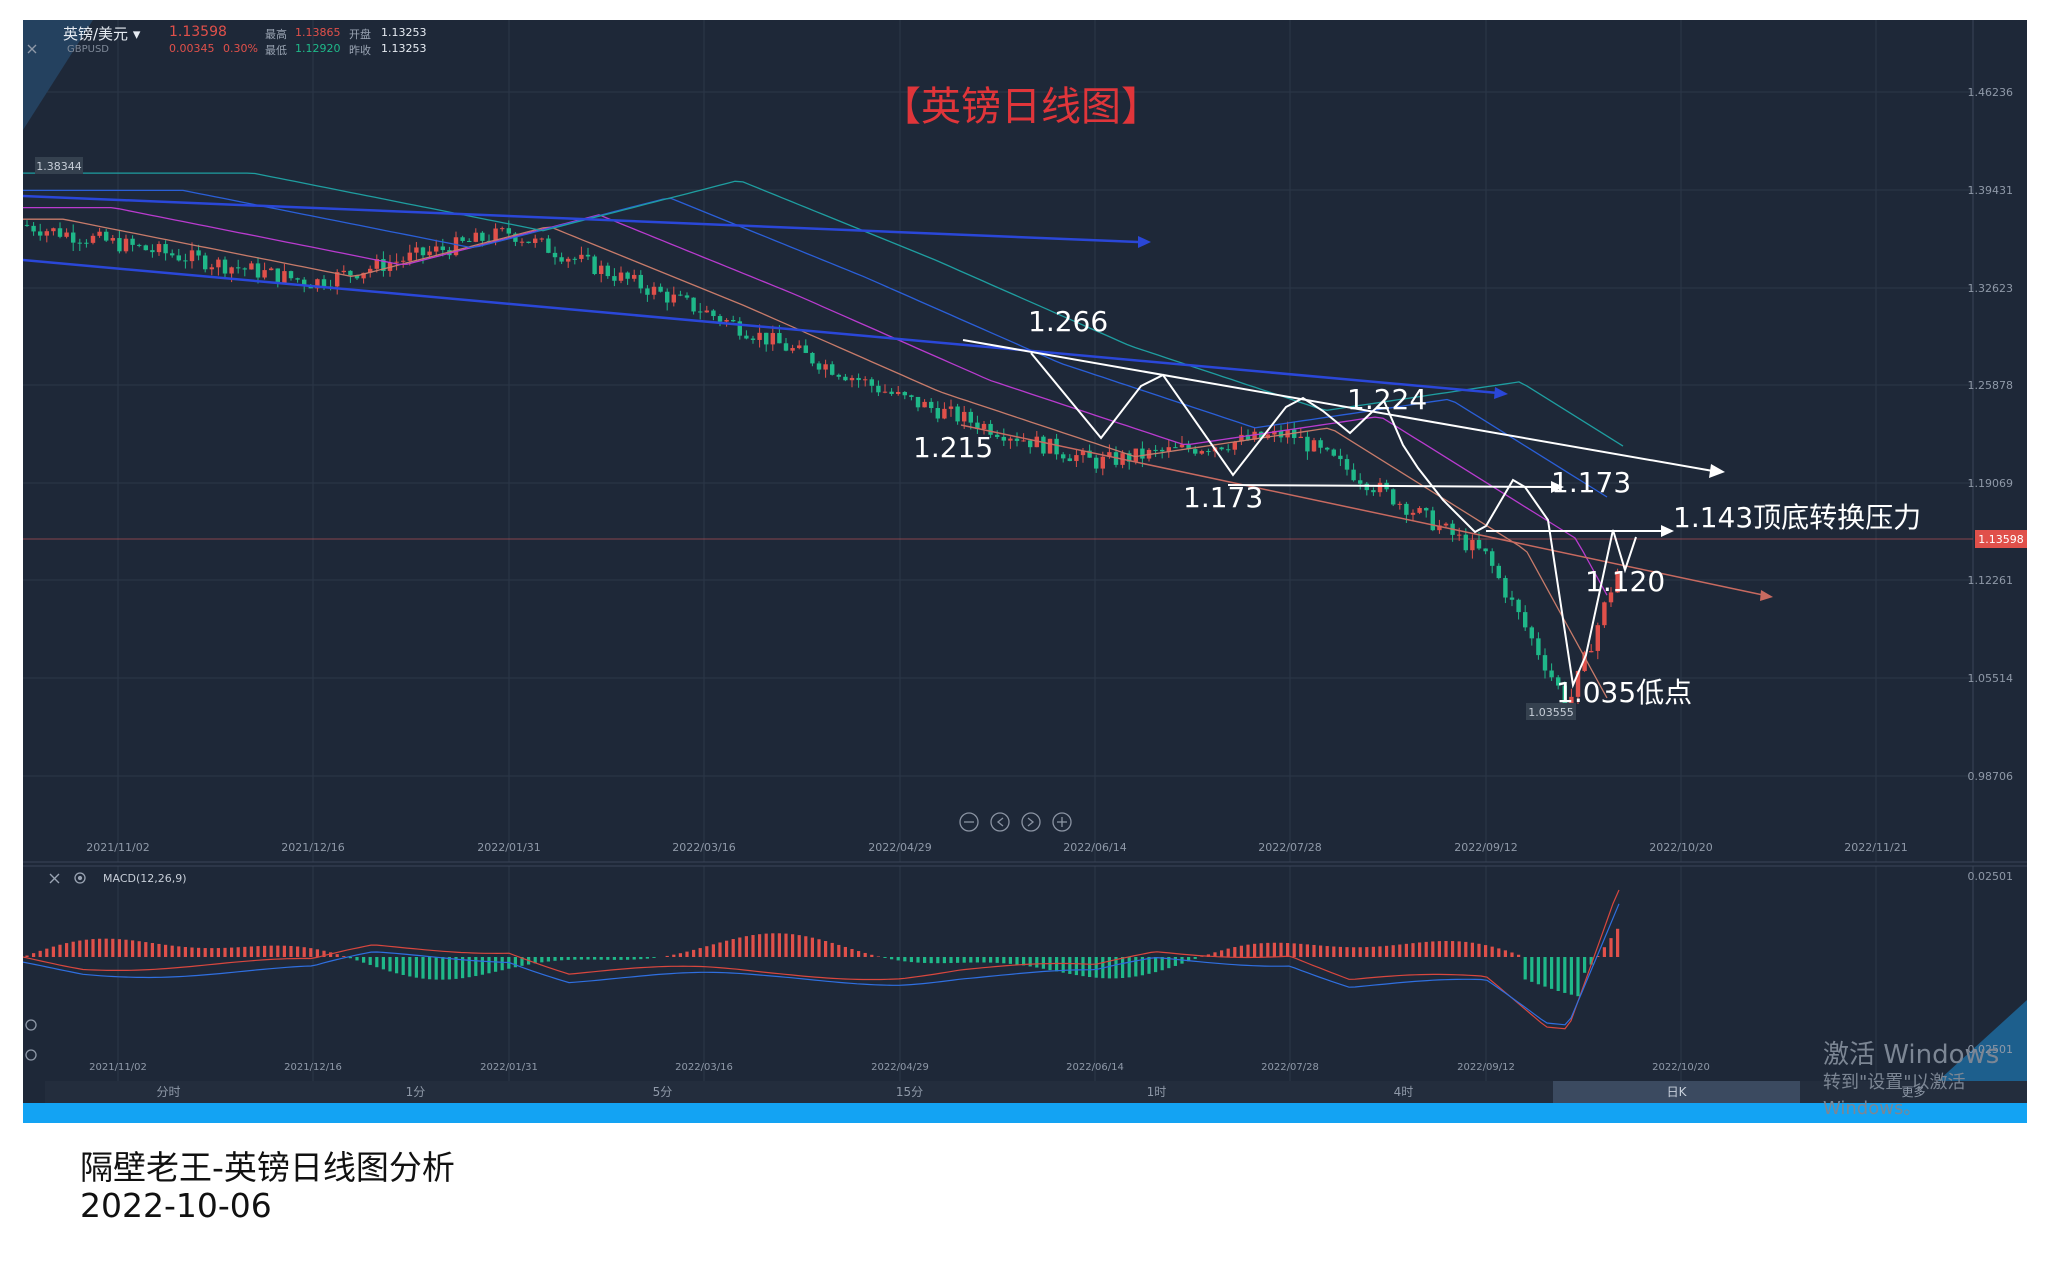 The width and height of the screenshot is (2045, 1288). I want to click on macd-label: MACD(12,26,9), so click(145, 878).